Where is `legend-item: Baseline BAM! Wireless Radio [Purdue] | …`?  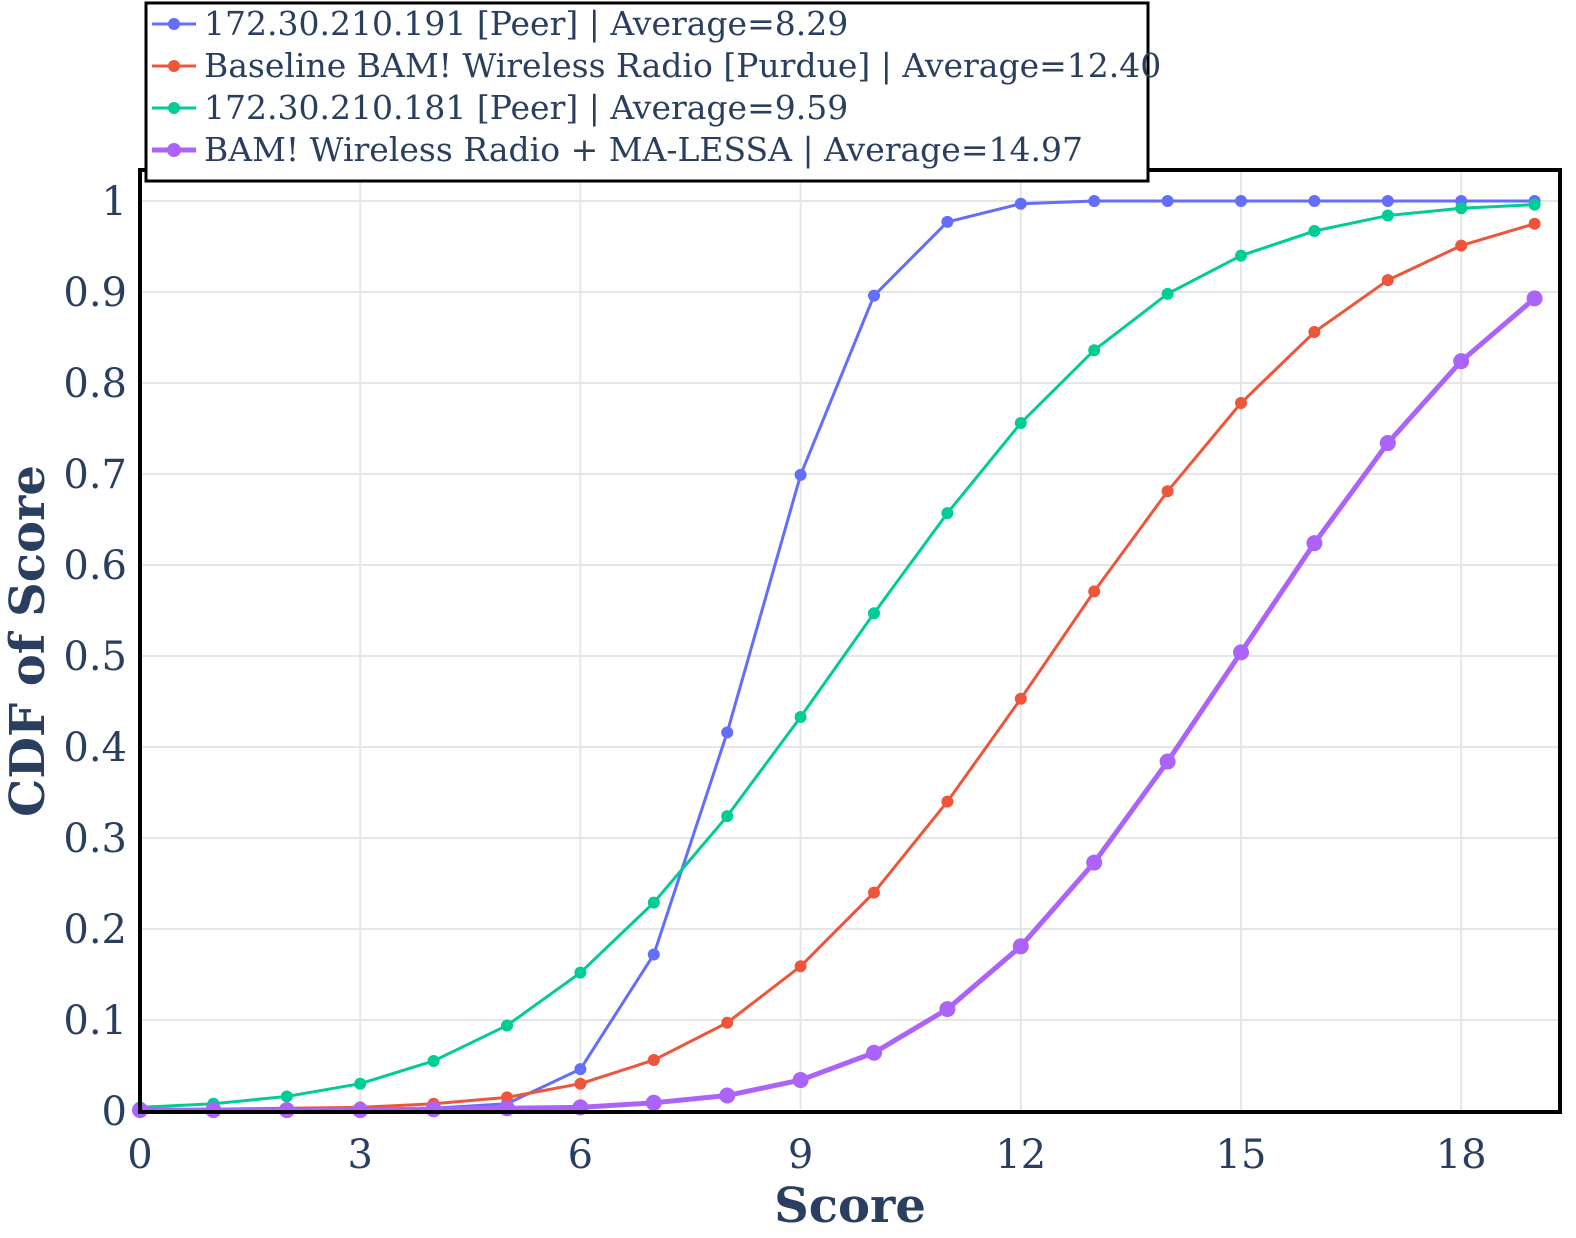
legend-item: Baseline BAM! Wireless Radio [Purdue] | … is located at coordinates (656, 65).